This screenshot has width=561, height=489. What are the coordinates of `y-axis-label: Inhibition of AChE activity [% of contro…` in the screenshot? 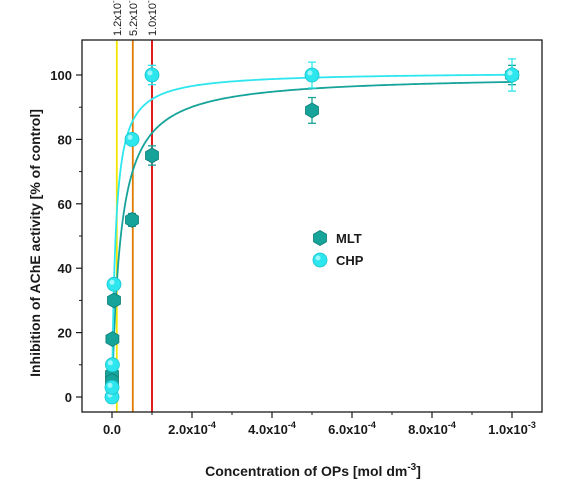 It's located at (35, 243).